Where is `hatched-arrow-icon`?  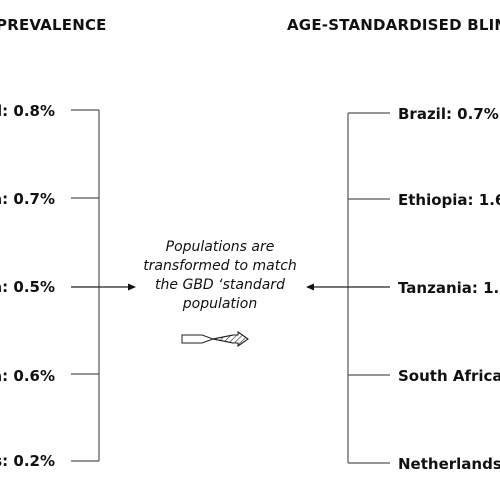
hatched-arrow-icon is located at coordinates (215, 339).